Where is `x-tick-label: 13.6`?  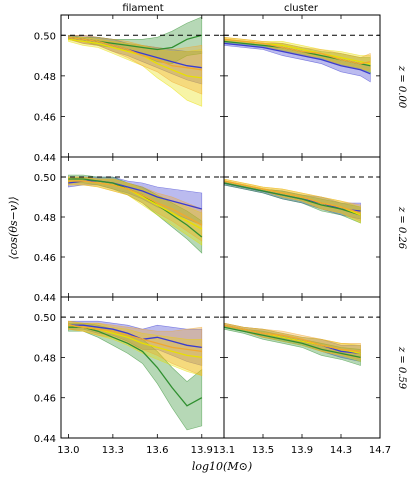 x-tick-label: 13.6 is located at coordinates (157, 450).